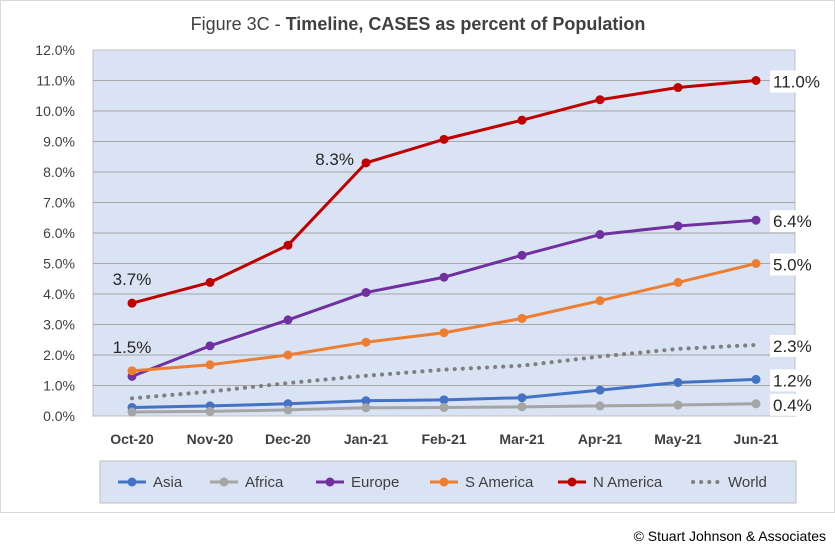  Describe the element at coordinates (59, 172) in the screenshot. I see `y-tick-label: 8.0%` at that location.